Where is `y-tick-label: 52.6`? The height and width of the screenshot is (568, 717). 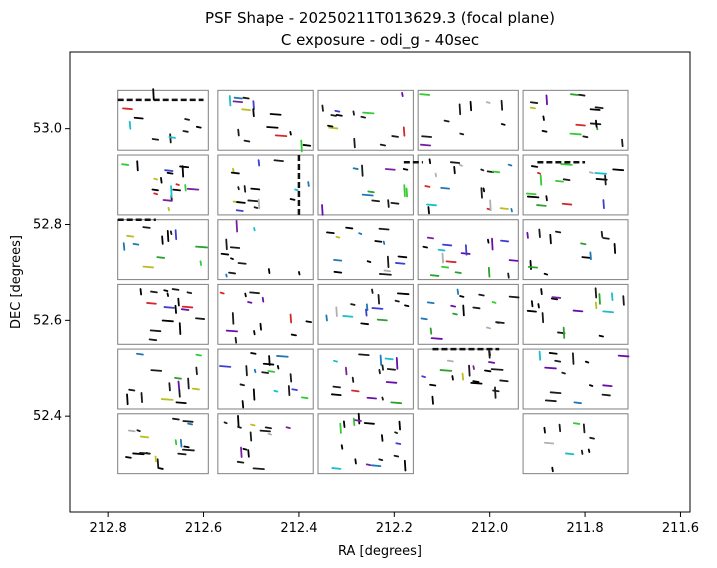 y-tick-label: 52.6 is located at coordinates (47, 320).